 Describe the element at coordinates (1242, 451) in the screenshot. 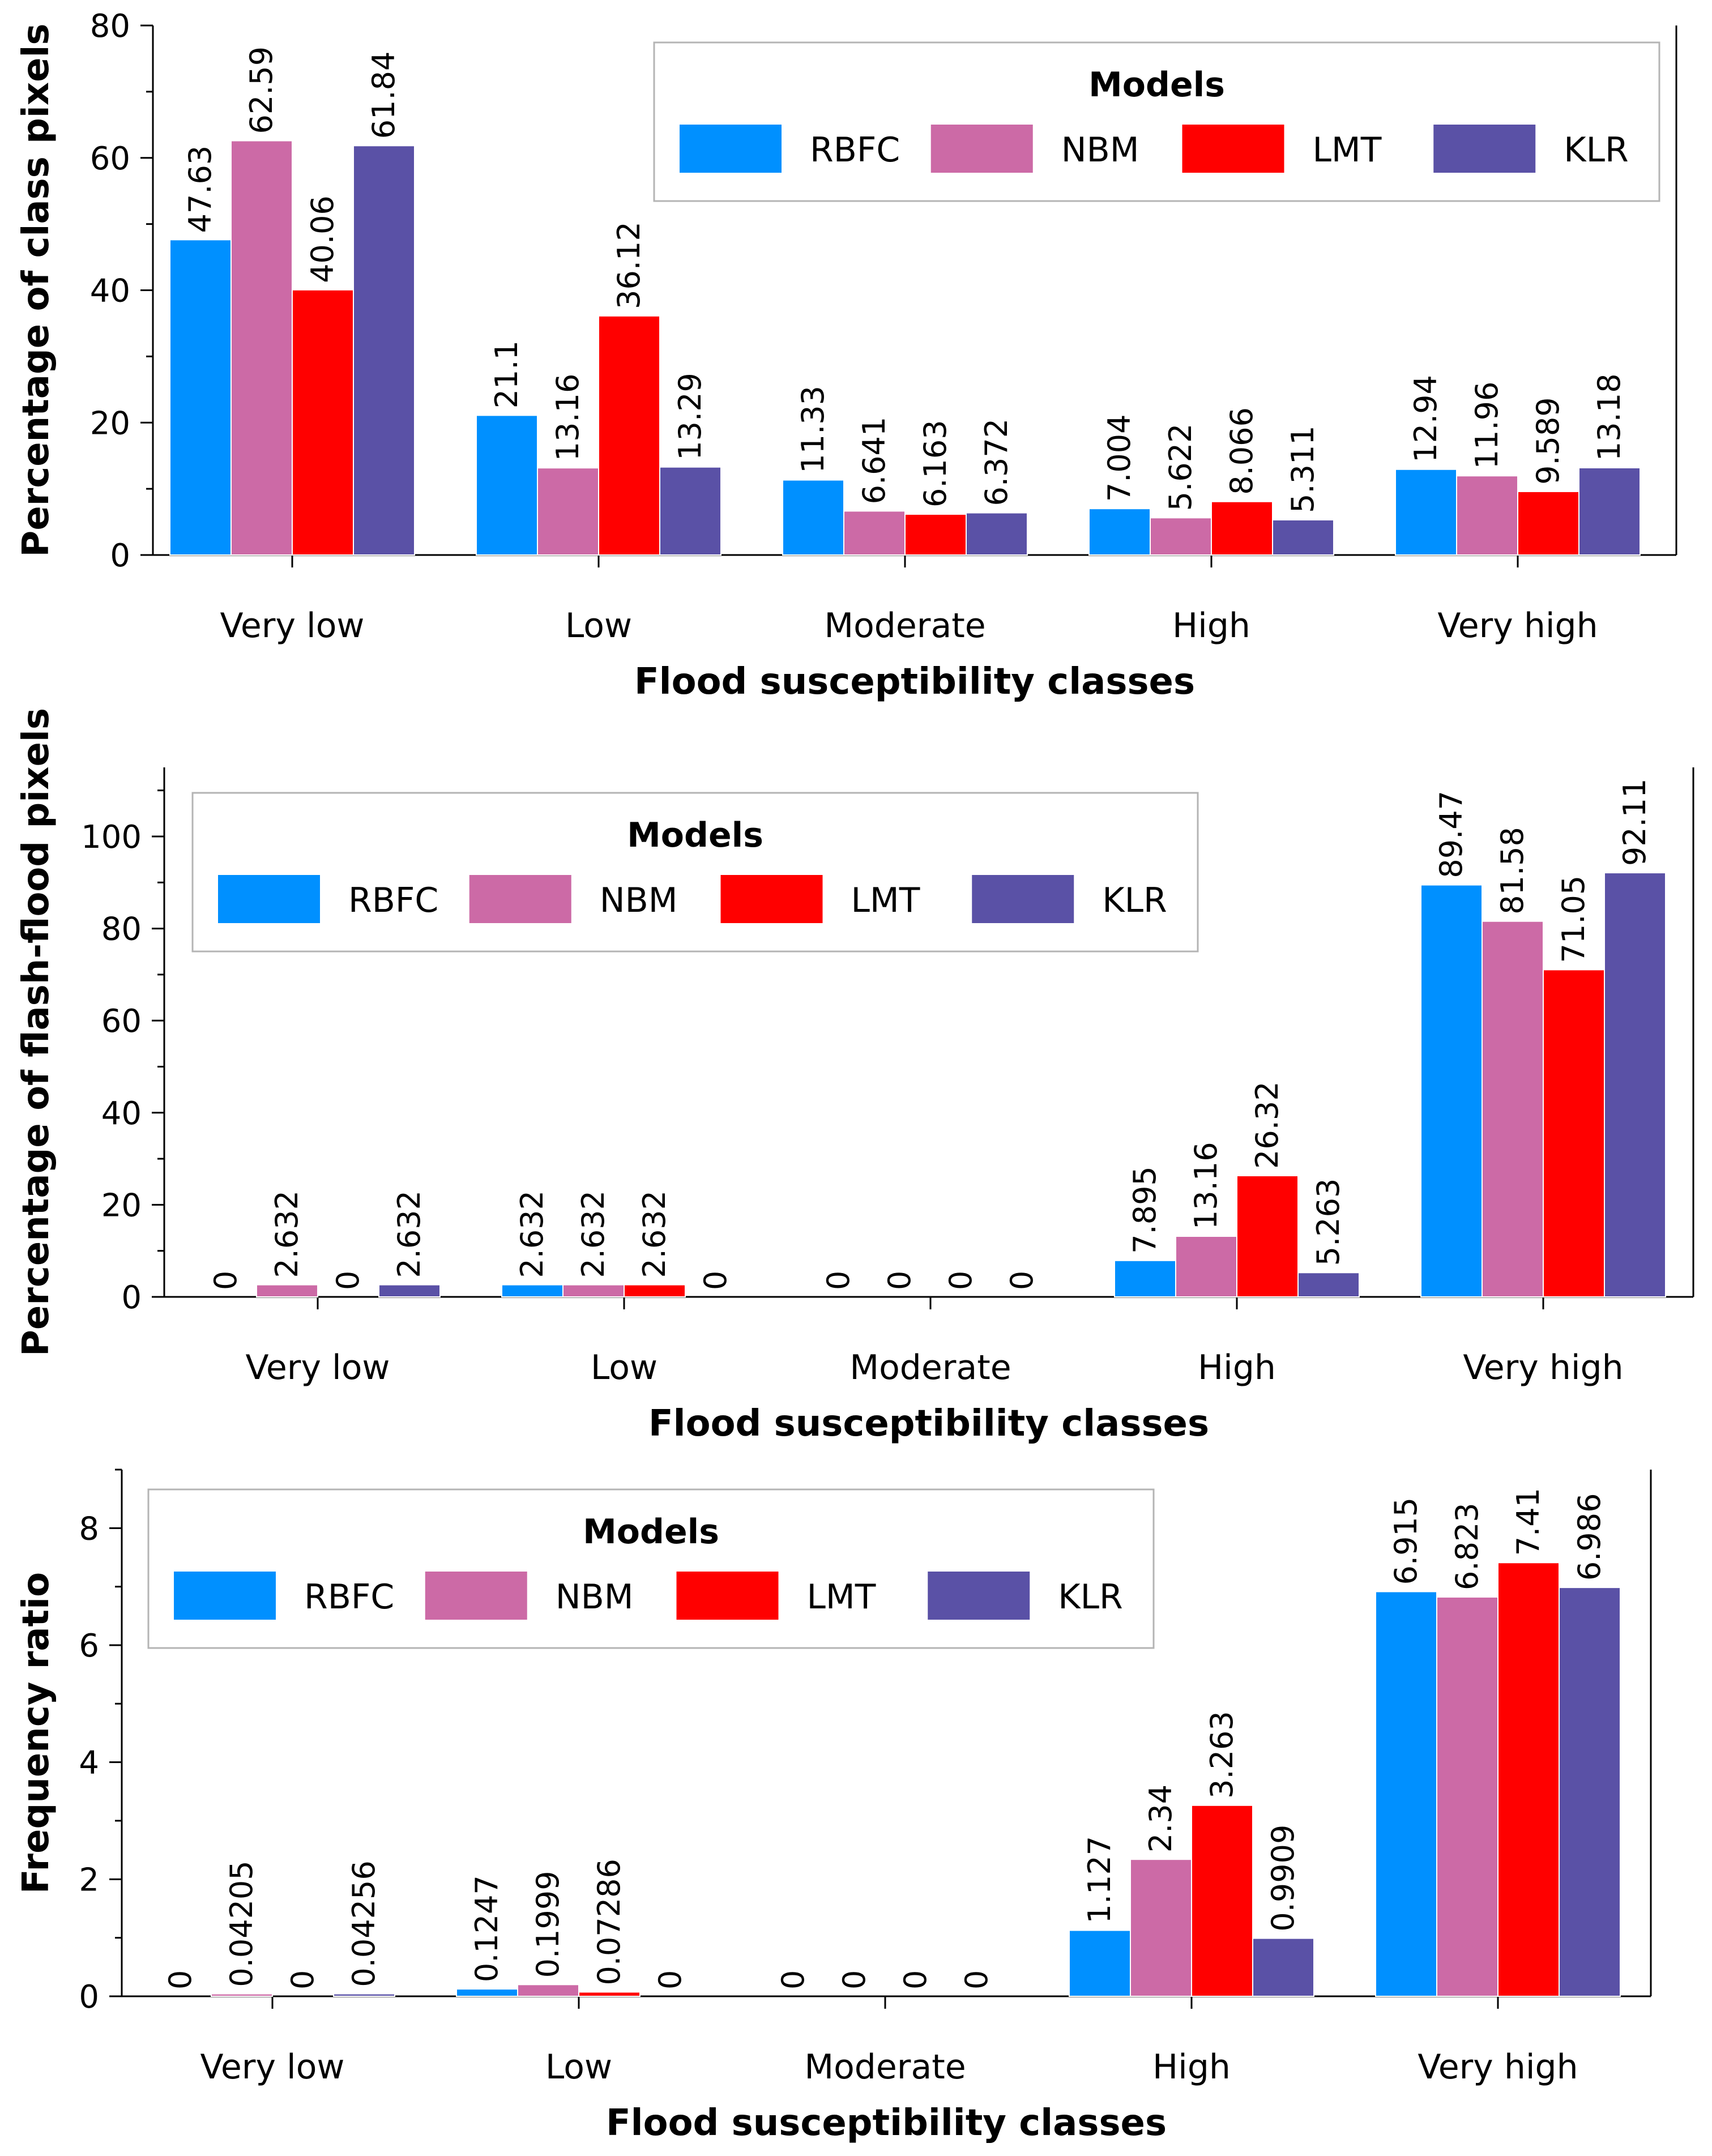

I see `bar-value-label: 8.066` at that location.